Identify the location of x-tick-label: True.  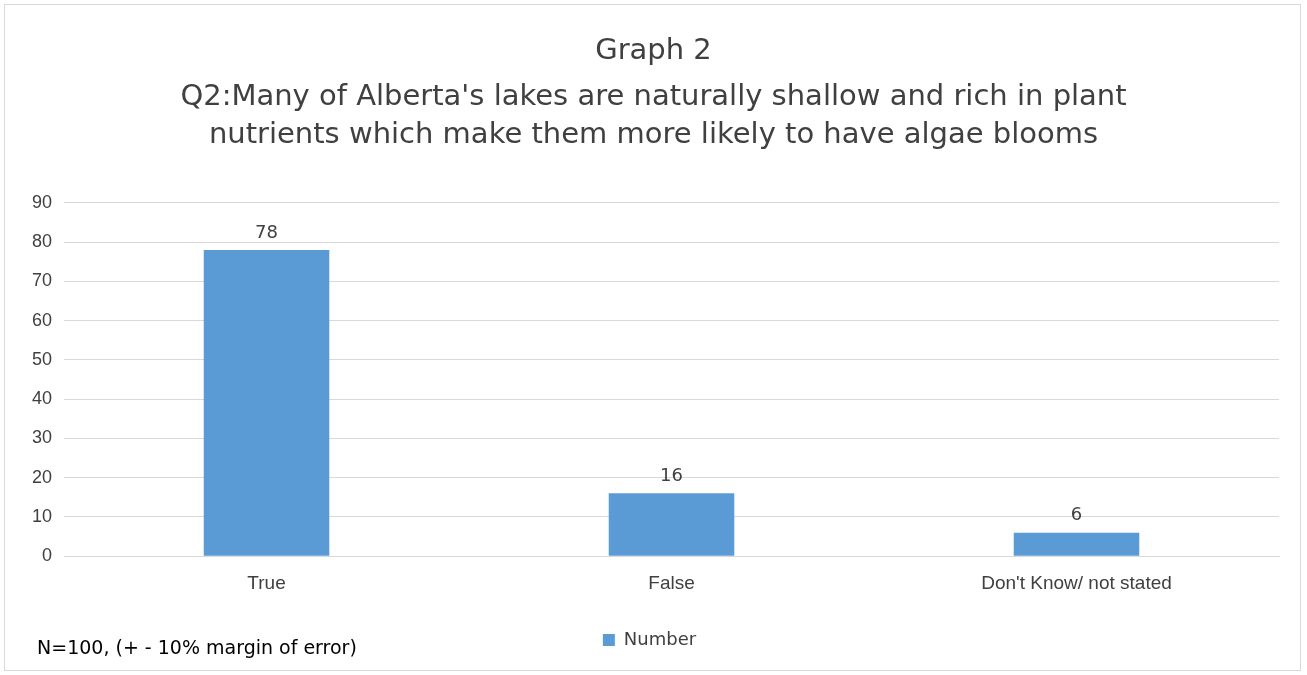
(266, 582).